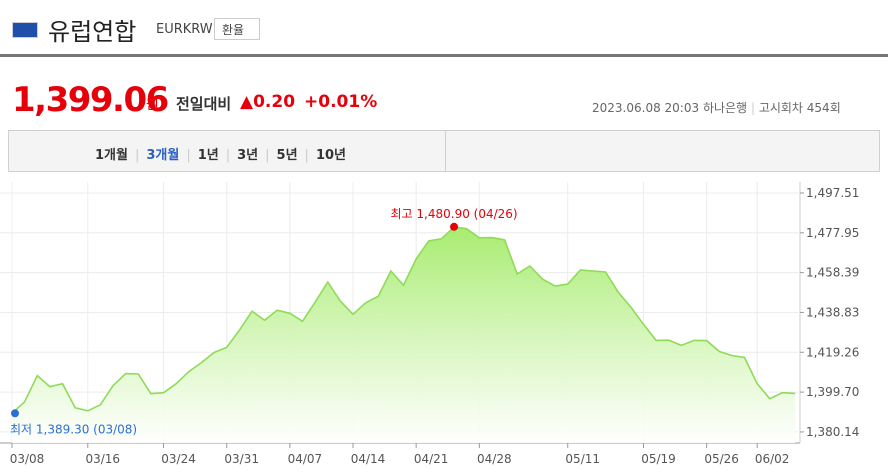 The width and height of the screenshot is (888, 476). Describe the element at coordinates (832, 352) in the screenshot. I see `y-tick-label: 1,419.26` at that location.